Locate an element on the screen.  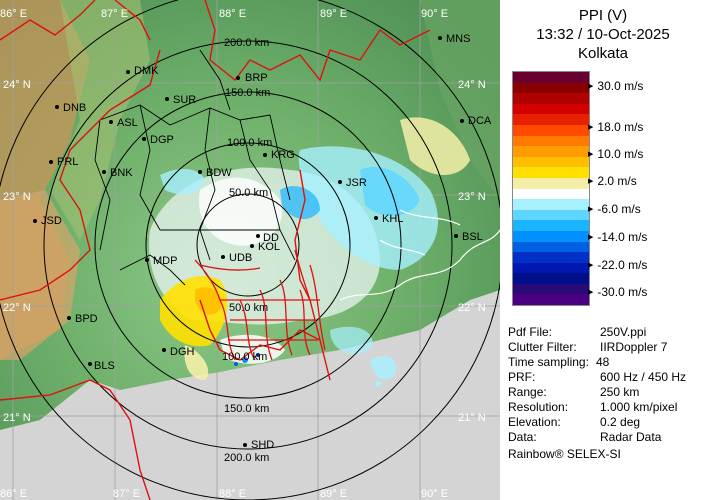
svg-text: DGH is located at coordinates (182, 352).